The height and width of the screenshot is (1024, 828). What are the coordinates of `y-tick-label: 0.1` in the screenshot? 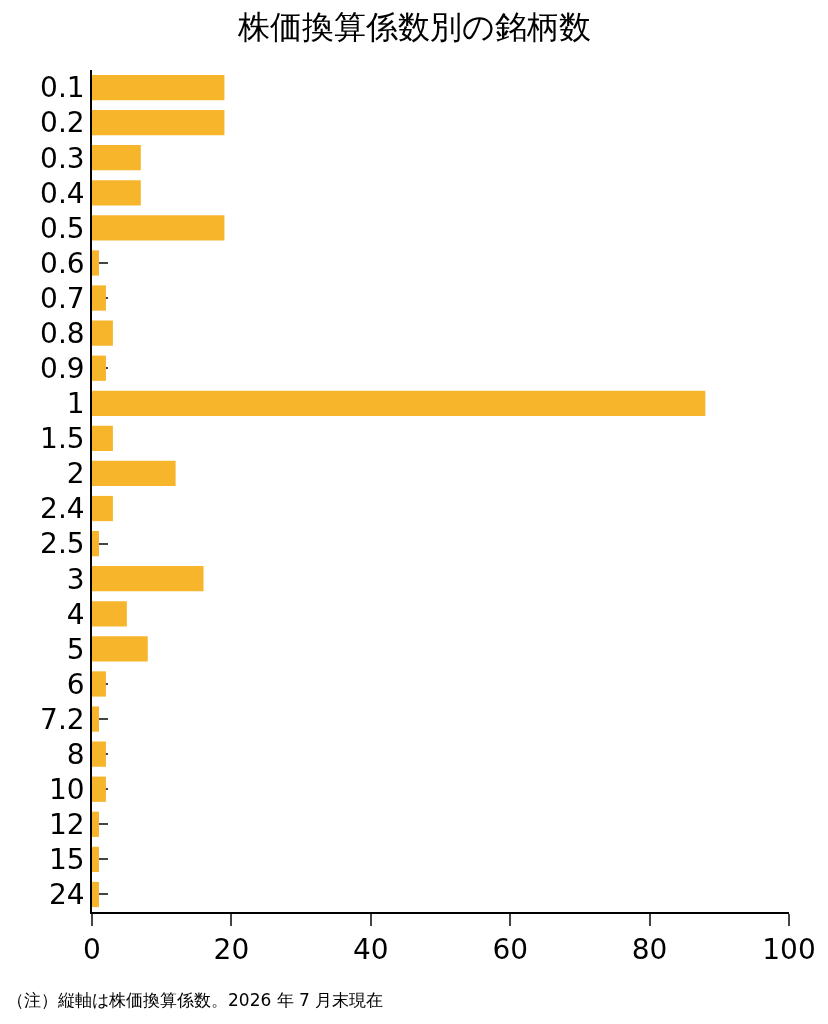 It's located at (62, 88).